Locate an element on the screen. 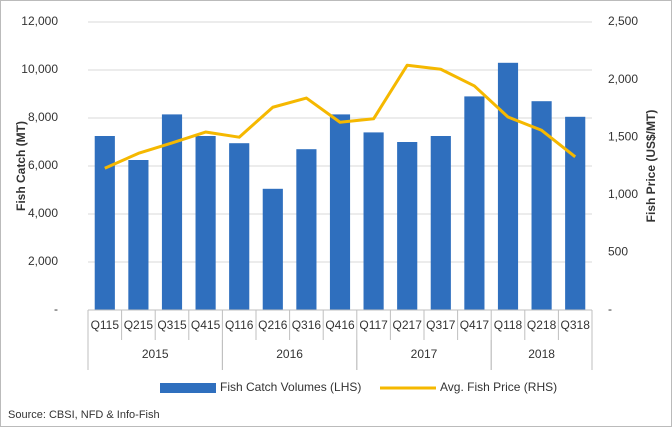  x-tick-label: Q218 is located at coordinates (542, 325).